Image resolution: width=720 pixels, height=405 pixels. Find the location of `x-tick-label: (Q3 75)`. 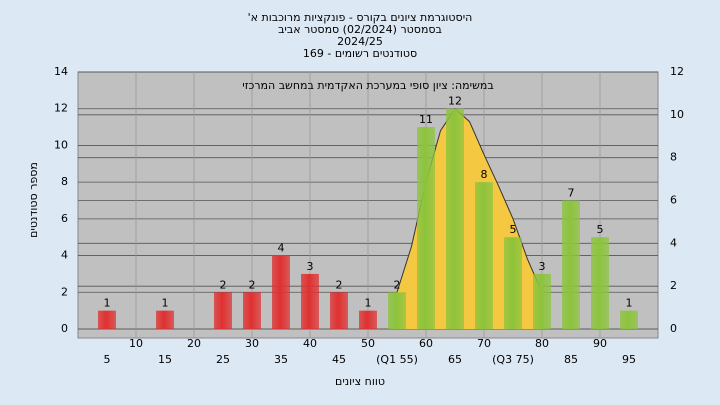

x-tick-label: (Q3 75) is located at coordinates (513, 359).